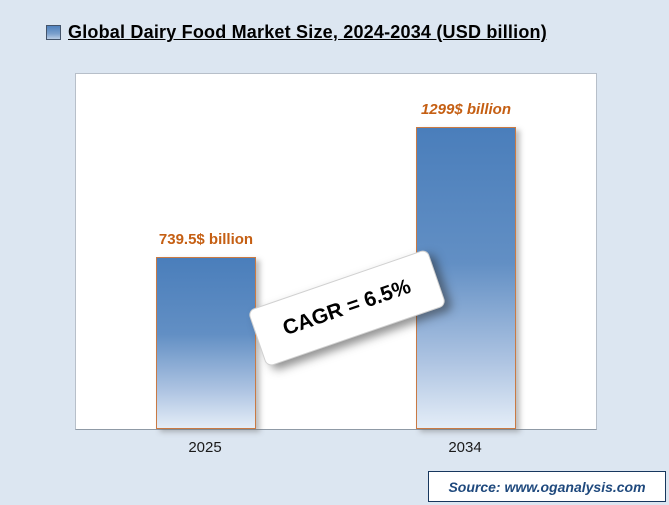 The height and width of the screenshot is (505, 669). I want to click on x-axis-label-2034: 2034, so click(465, 447).